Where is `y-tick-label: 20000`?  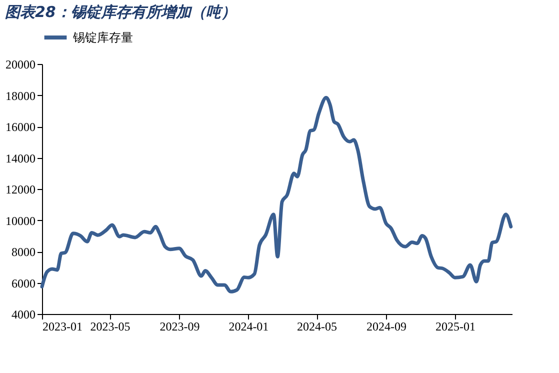 y-tick-label: 20000 is located at coordinates (21, 65).